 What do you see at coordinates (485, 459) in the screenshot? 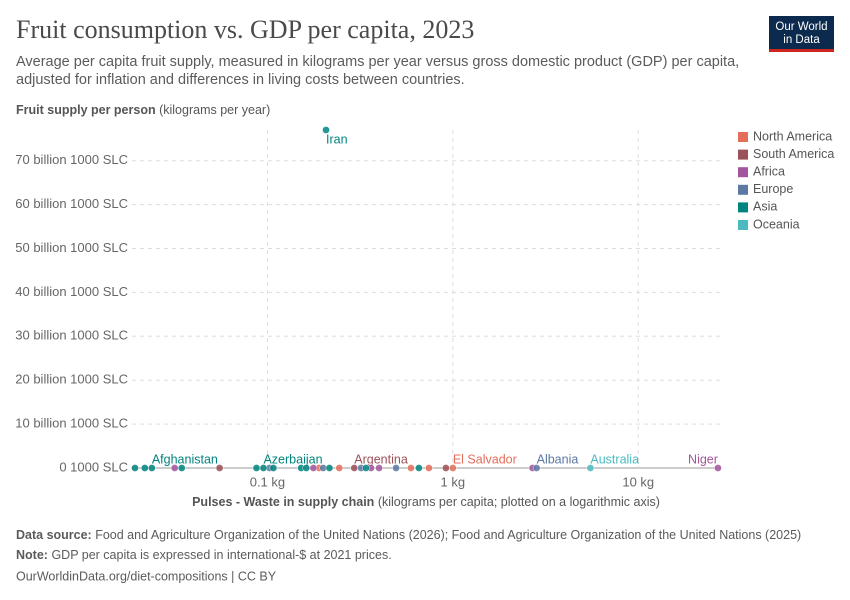
I see `point-label: El Salvador` at bounding box center [485, 459].